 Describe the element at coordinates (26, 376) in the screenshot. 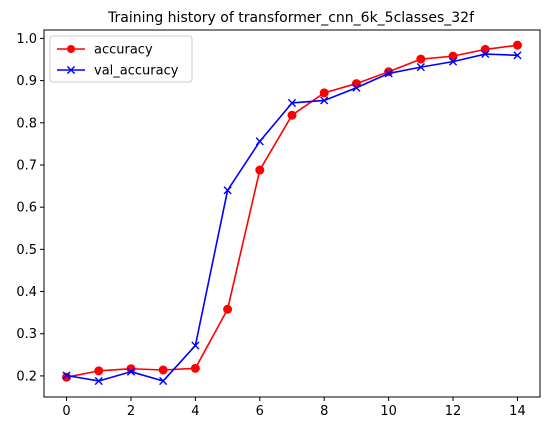

I see `y-tick-label: 0.2` at that location.